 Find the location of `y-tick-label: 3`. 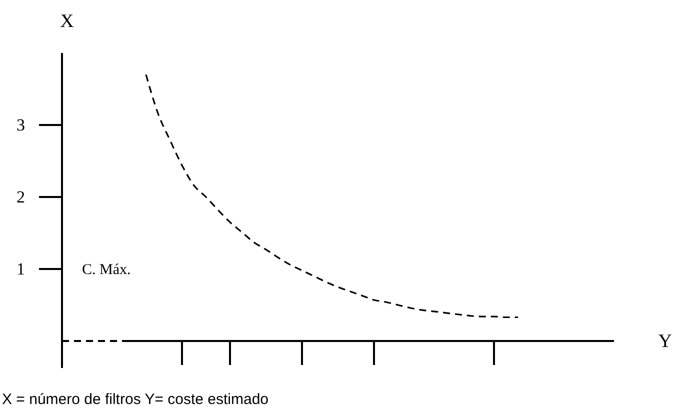

y-tick-label: 3 is located at coordinates (20, 124).